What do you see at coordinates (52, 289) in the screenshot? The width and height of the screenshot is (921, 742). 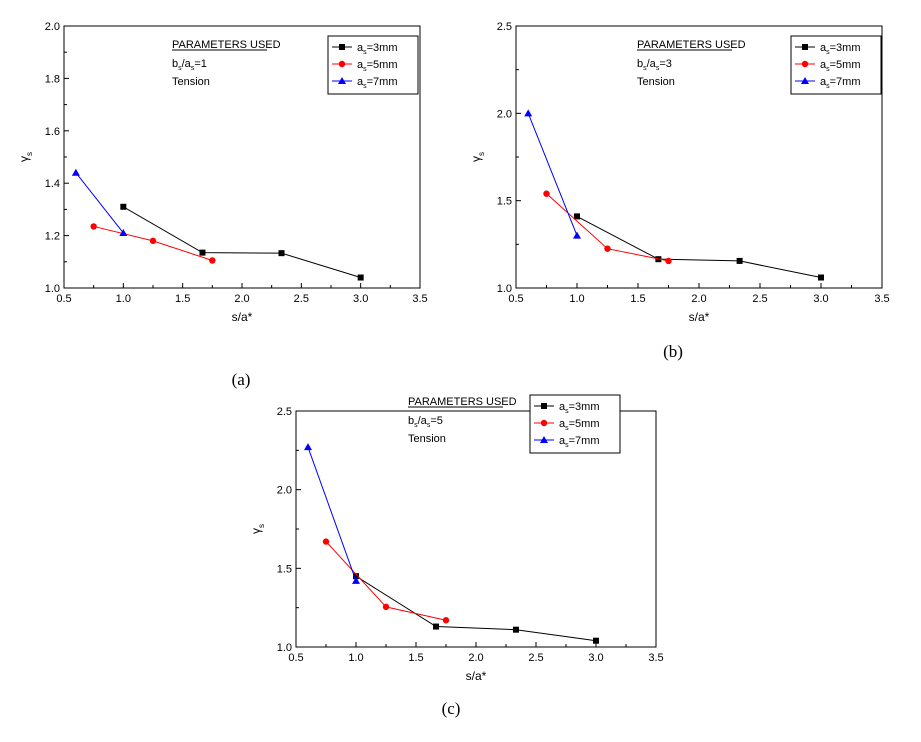 I see `y-tick-label: 1.0` at bounding box center [52, 289].